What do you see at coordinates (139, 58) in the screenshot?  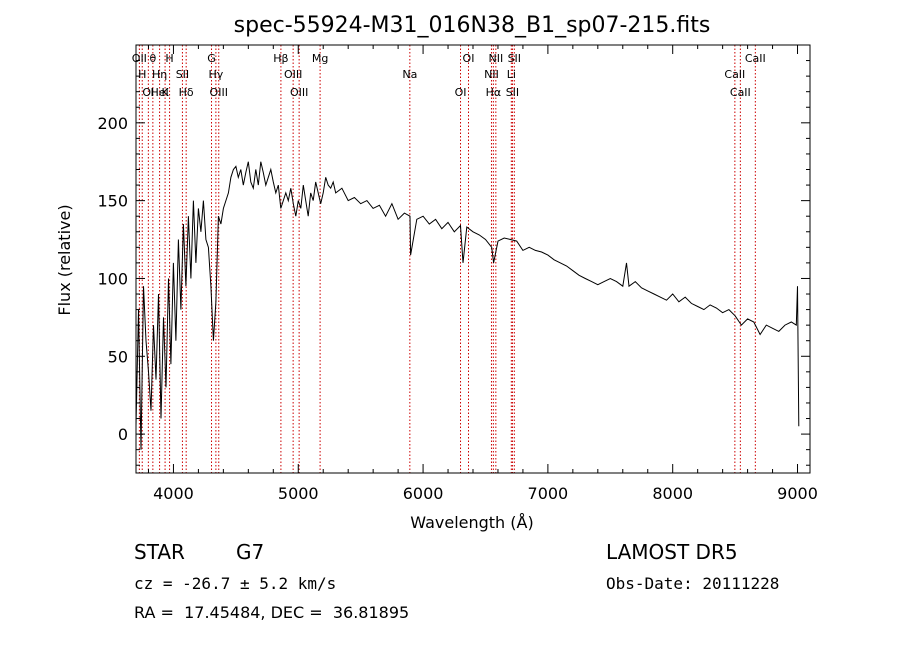 I see `spectral-line-label: OII` at bounding box center [139, 58].